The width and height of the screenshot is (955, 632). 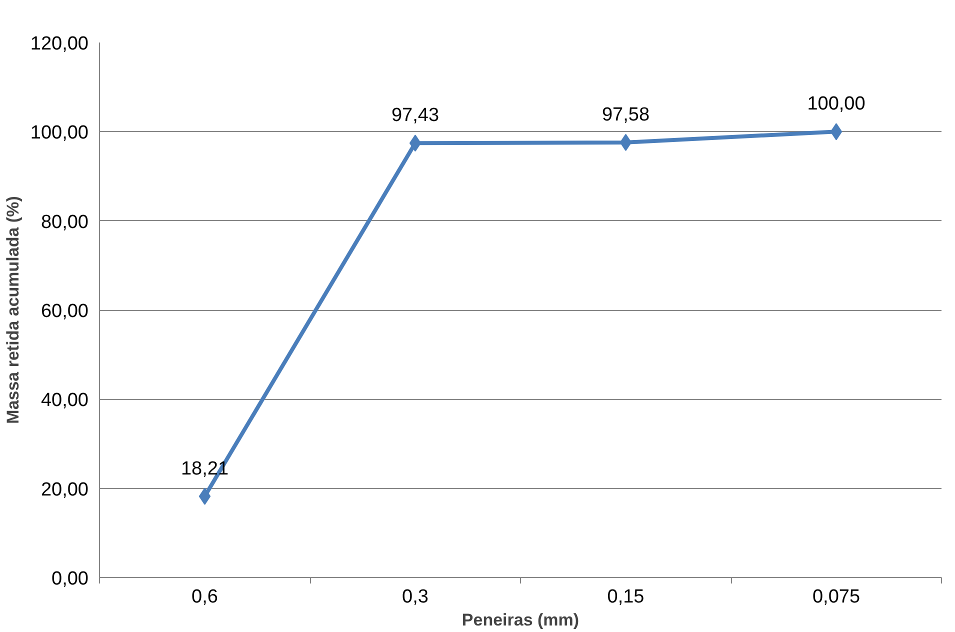 What do you see at coordinates (625, 597) in the screenshot?
I see `x-tick-label: 0,15` at bounding box center [625, 597].